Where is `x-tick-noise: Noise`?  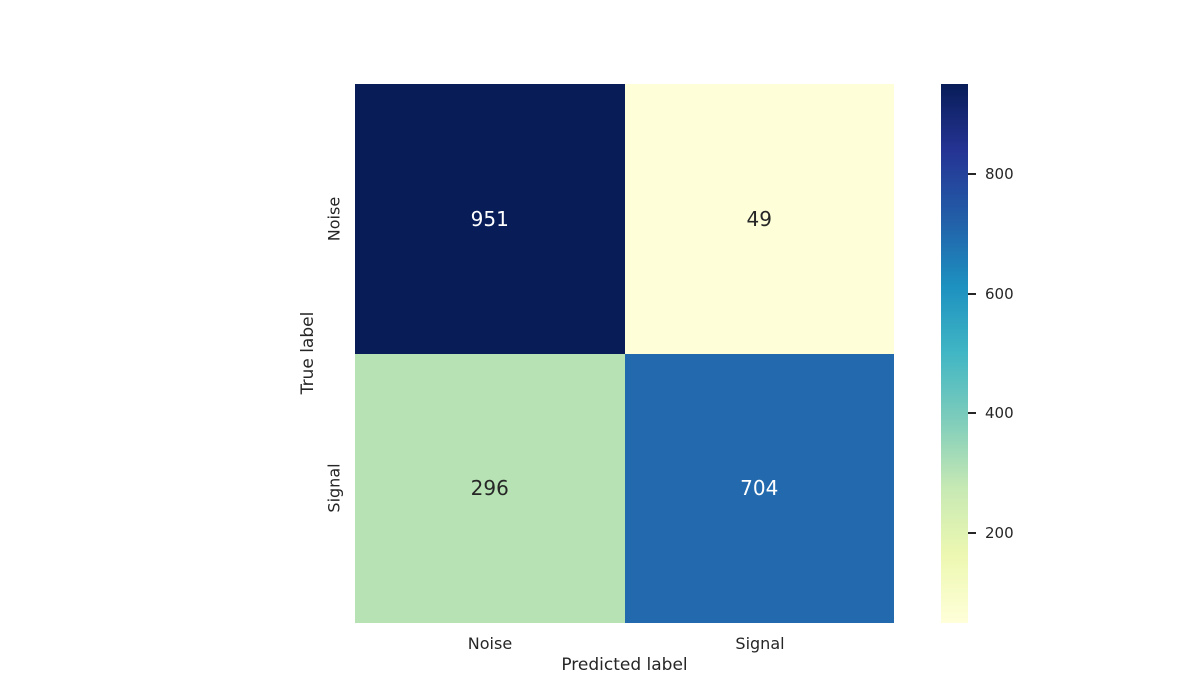
x-tick-noise: Noise is located at coordinates (490, 643).